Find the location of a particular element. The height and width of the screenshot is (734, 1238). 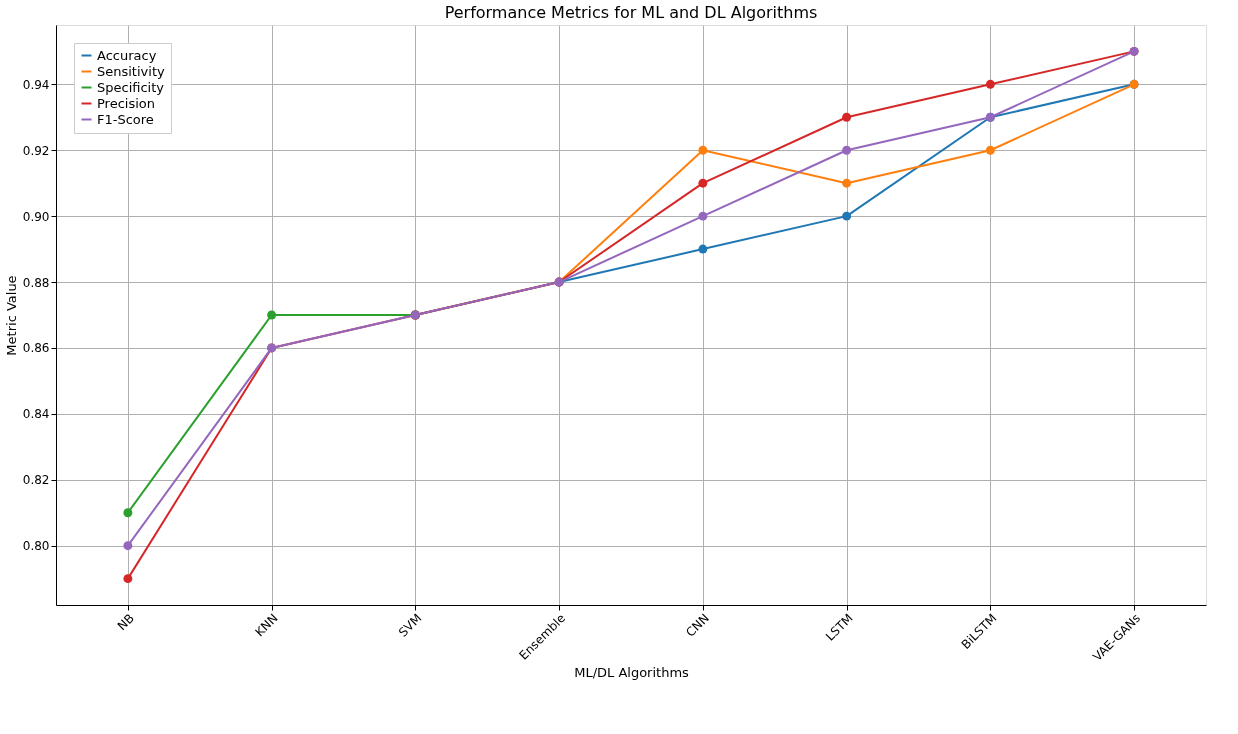

x-axis-title: ML/DL Algorithms is located at coordinates (632, 673).